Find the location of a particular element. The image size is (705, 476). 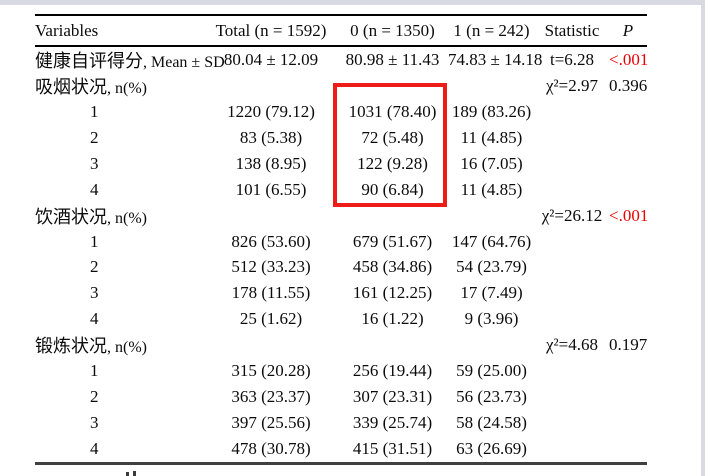

total-value: 478 (30.78) is located at coordinates (271, 448).